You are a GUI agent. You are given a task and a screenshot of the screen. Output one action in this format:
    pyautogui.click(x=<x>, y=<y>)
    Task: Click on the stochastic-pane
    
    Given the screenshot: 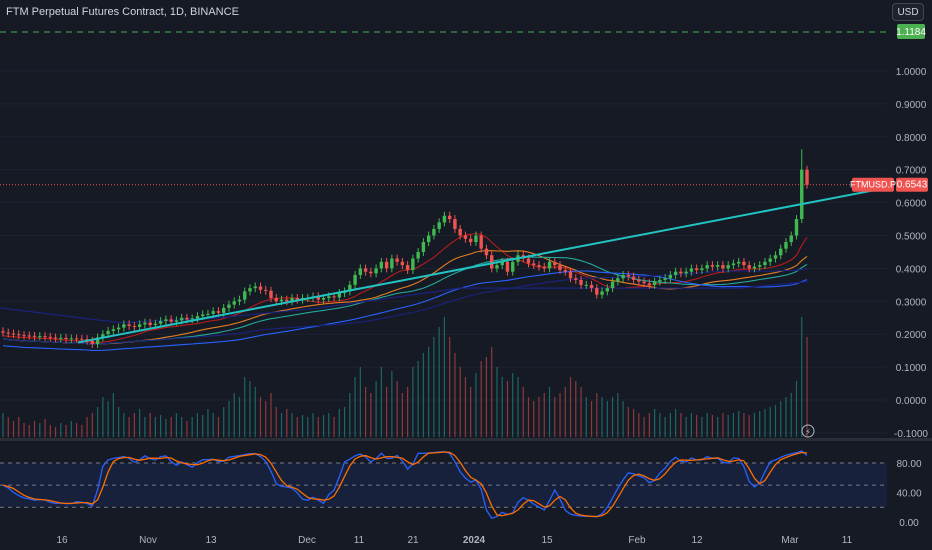 What is the action you would take?
    pyautogui.click(x=443, y=484)
    